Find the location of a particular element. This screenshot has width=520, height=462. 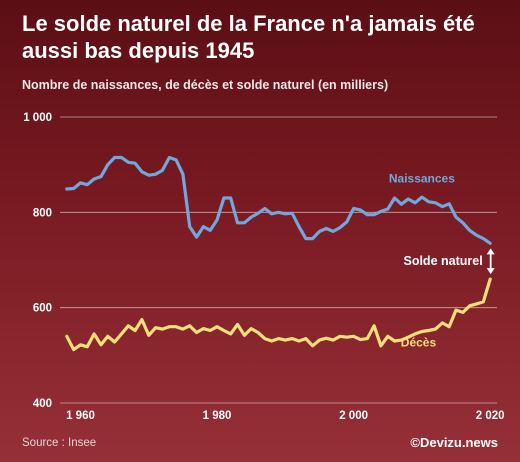

credit-label: ©Devizu.news is located at coordinates (454, 442).